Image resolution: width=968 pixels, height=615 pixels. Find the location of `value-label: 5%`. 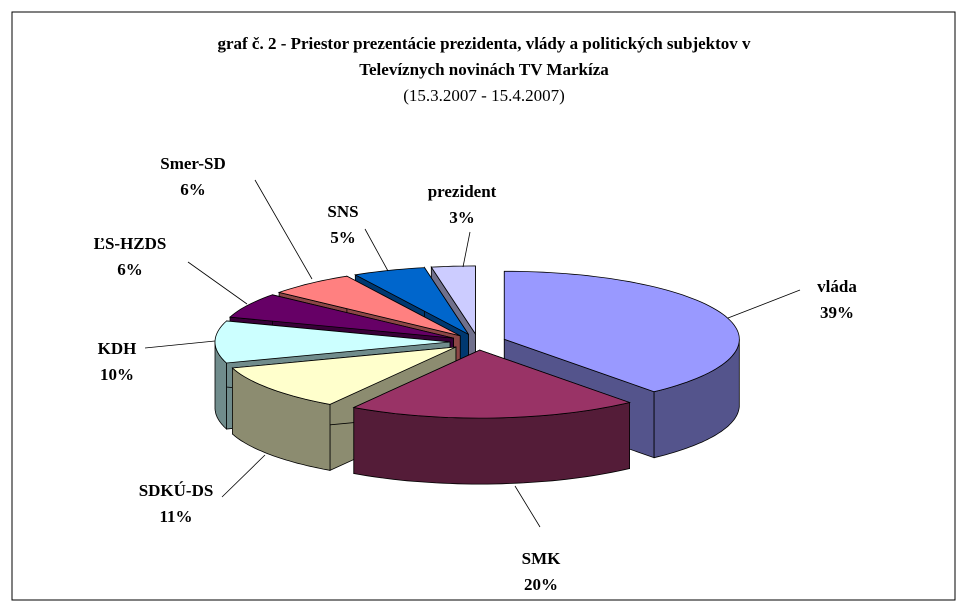

value-label: 5% is located at coordinates (343, 237).